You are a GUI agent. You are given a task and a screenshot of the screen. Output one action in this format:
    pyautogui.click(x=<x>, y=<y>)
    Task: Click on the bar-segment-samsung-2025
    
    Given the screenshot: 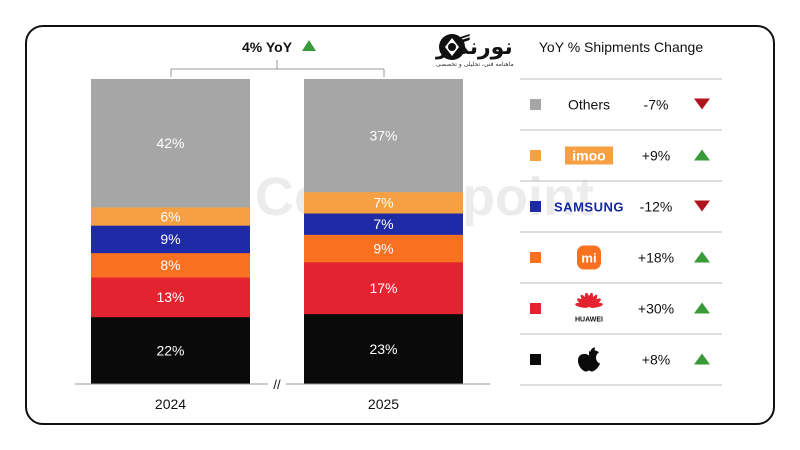 What is the action you would take?
    pyautogui.click(x=383, y=224)
    